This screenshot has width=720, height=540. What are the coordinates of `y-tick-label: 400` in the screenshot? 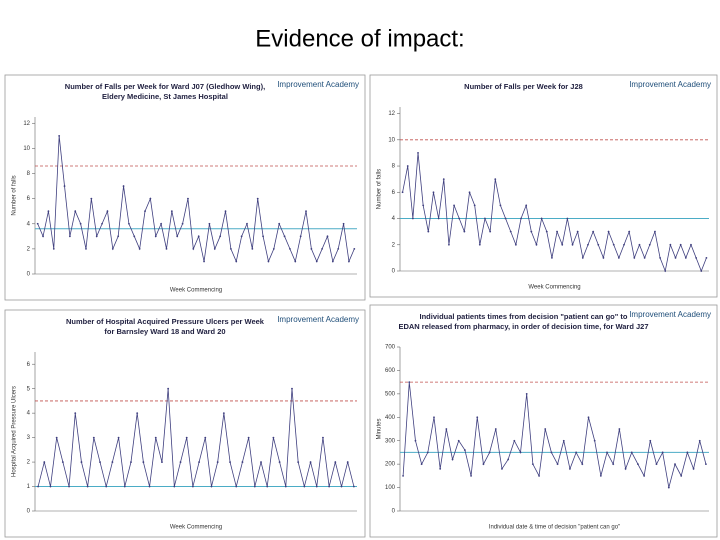 It's located at (390, 418).